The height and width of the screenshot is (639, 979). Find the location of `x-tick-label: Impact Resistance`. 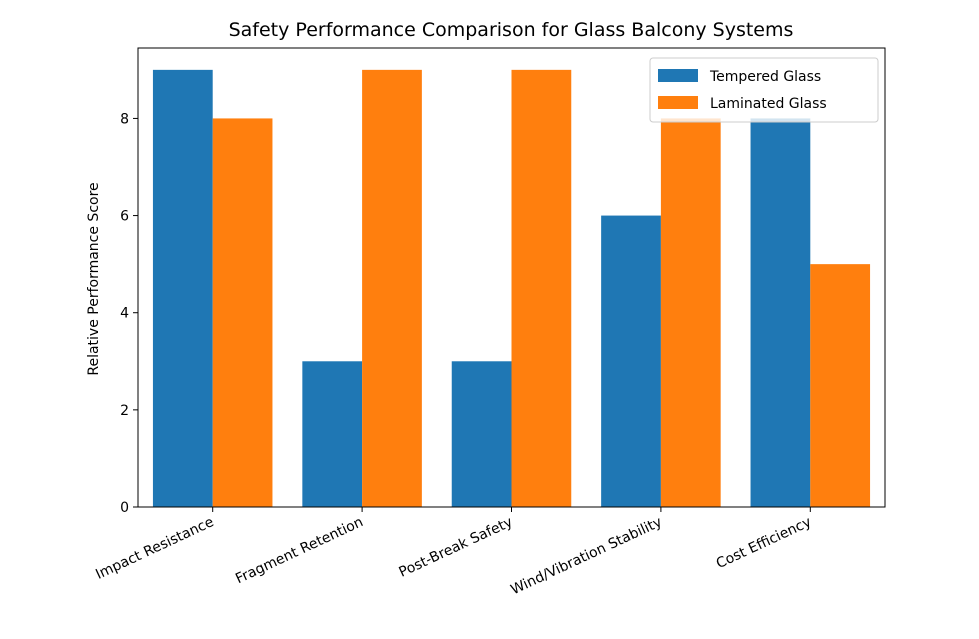

x-tick-label: Impact Resistance is located at coordinates (154, 548).